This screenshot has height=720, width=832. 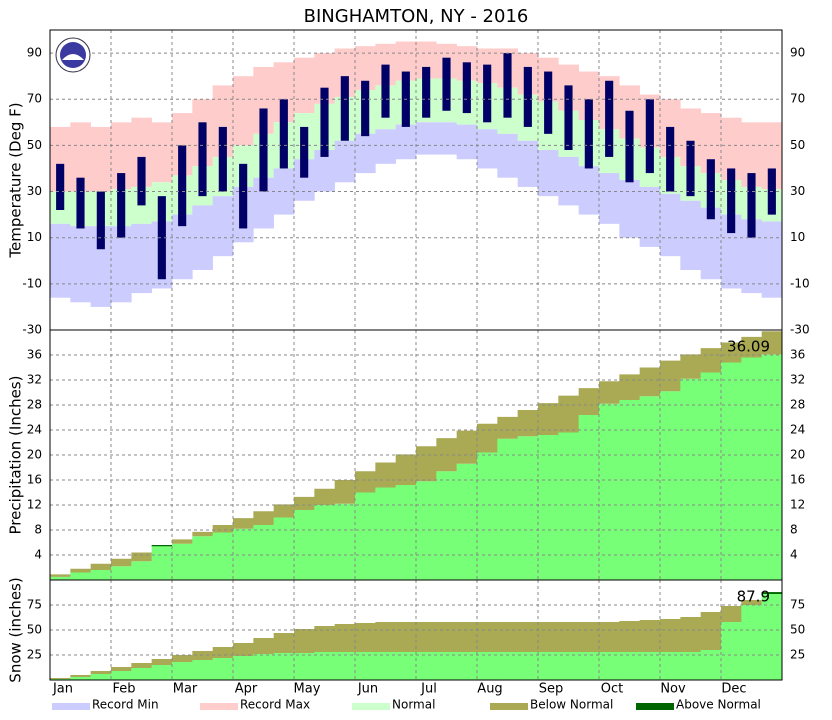 I want to click on y-tick-label: 36, so click(x=34, y=355).